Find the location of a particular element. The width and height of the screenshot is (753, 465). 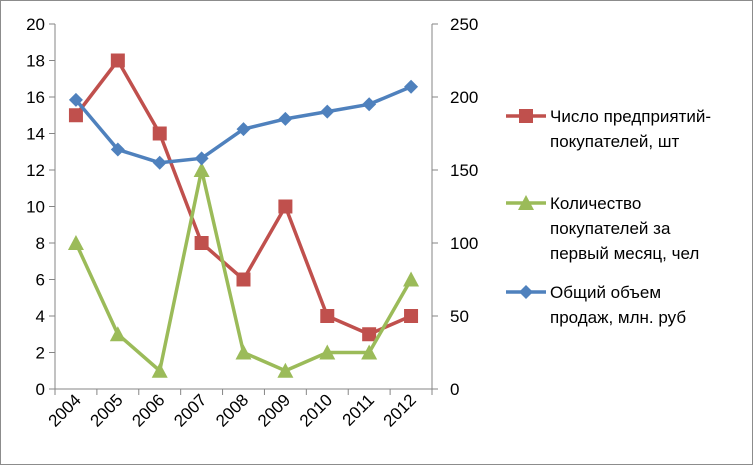

left-y-tick-label: 18 is located at coordinates (35, 61).